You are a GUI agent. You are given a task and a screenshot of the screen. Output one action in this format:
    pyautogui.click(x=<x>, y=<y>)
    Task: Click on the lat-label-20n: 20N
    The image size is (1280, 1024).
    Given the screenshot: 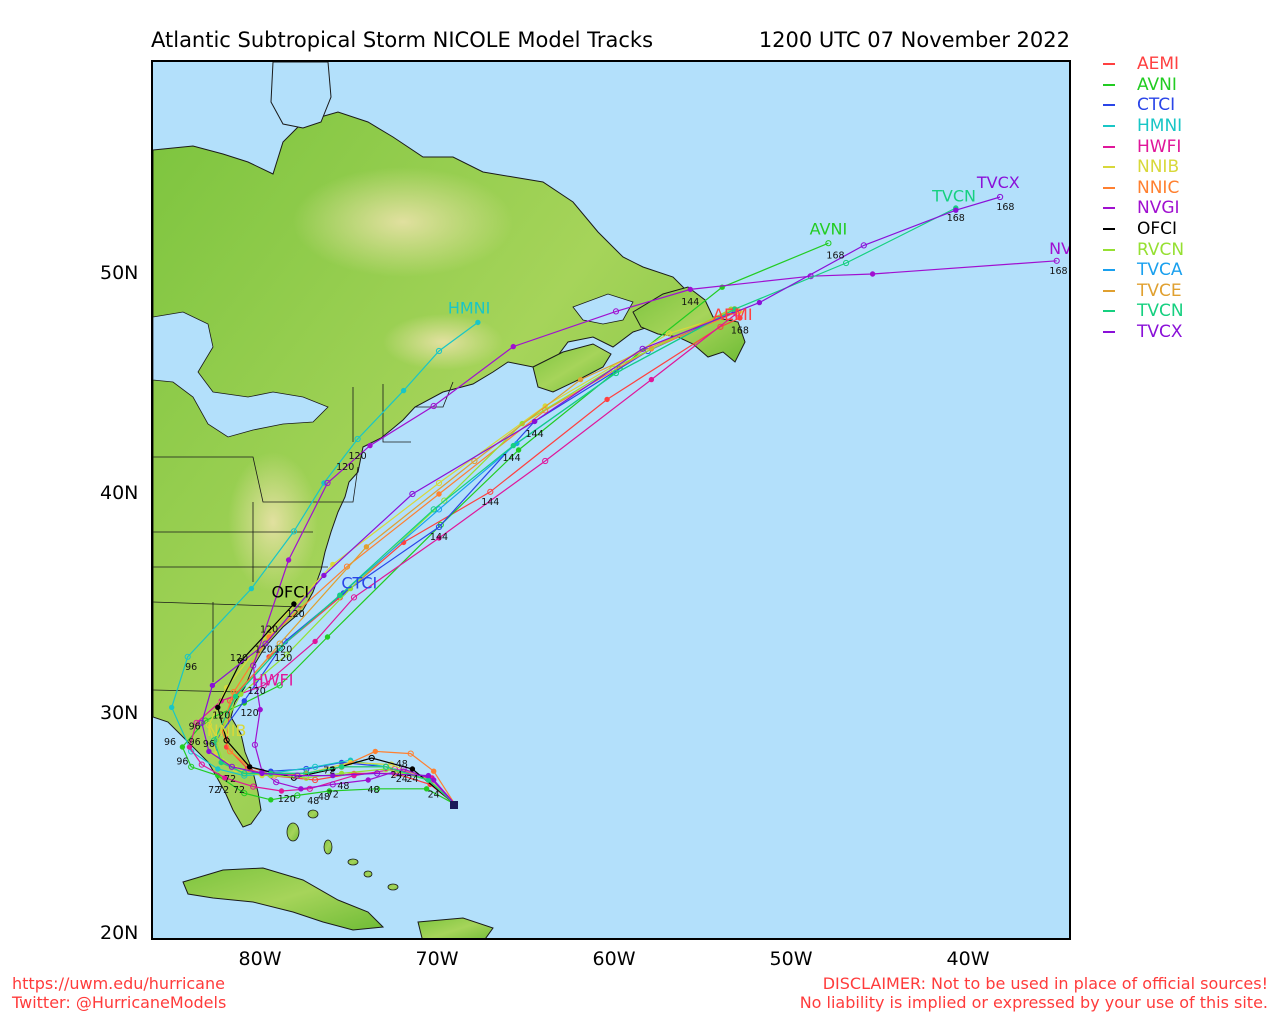 What is the action you would take?
    pyautogui.click(x=119, y=933)
    